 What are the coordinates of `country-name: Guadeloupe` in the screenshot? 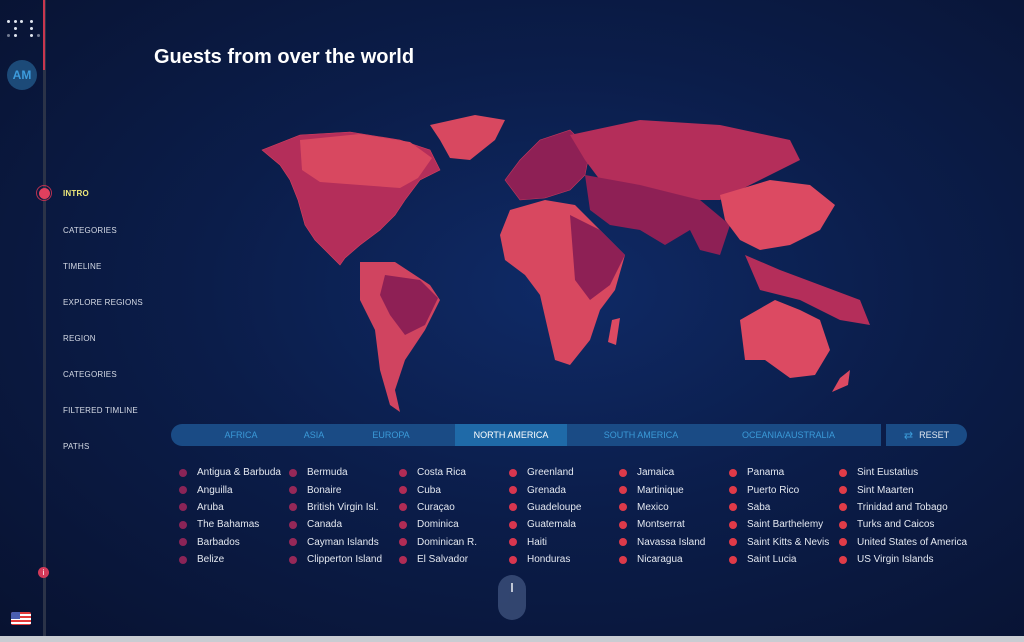 It's located at (554, 507).